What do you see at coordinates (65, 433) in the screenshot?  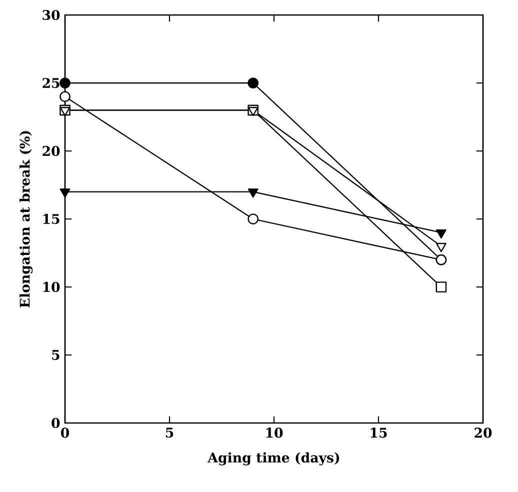 I see `x-tick-label: 0` at bounding box center [65, 433].